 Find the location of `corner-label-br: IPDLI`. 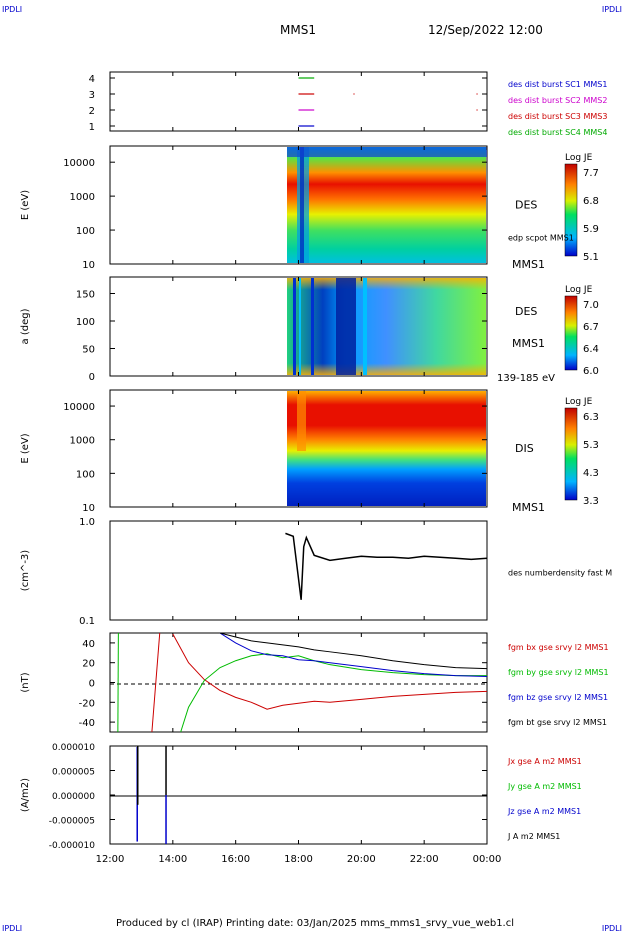

corner-label-br: IPDLI is located at coordinates (611, 928).